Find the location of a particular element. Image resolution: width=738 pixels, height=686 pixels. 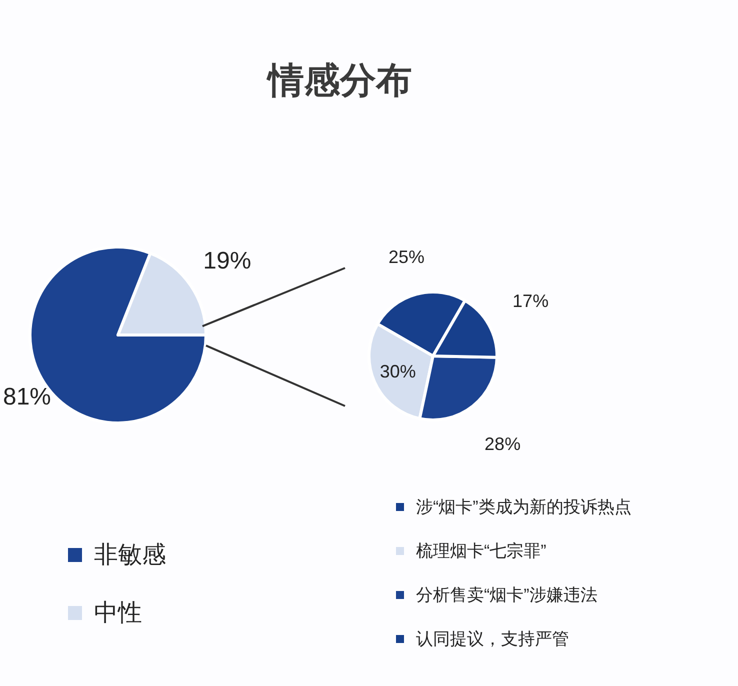

text: 情感分布 is located at coordinates (339, 80).